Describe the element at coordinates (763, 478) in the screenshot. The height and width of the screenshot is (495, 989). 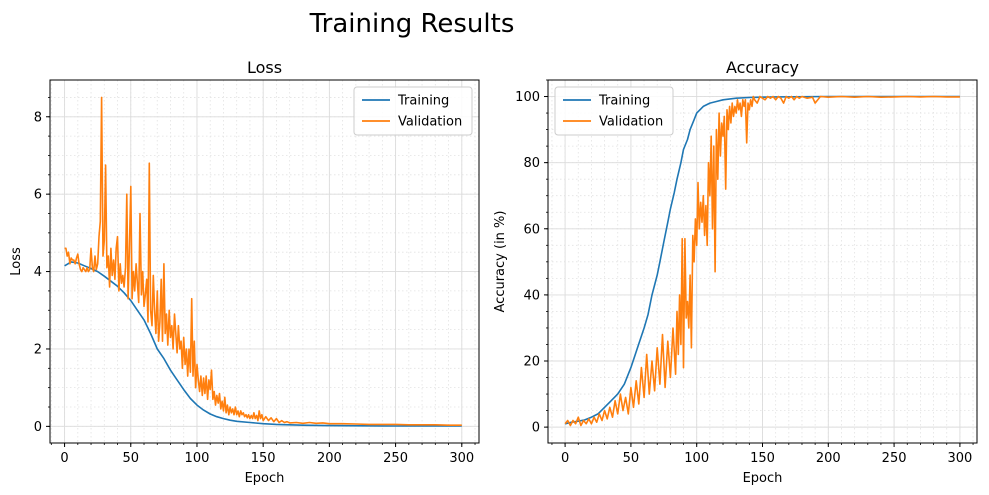
I see `accuracy-chart-xlabel: Epoch` at that location.